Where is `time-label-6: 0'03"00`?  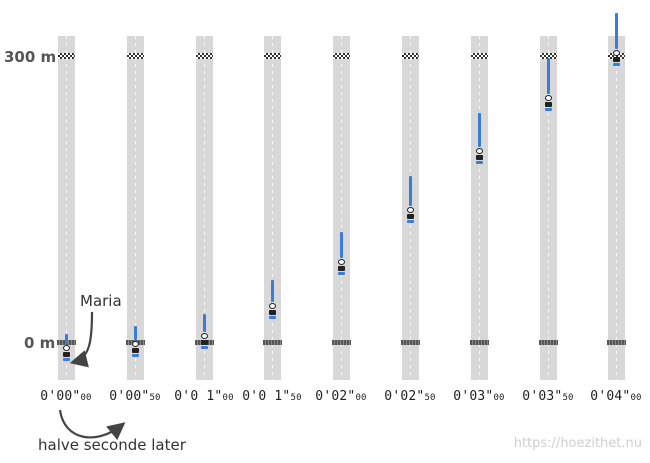 time-label-6: 0'03"00 is located at coordinates (479, 396).